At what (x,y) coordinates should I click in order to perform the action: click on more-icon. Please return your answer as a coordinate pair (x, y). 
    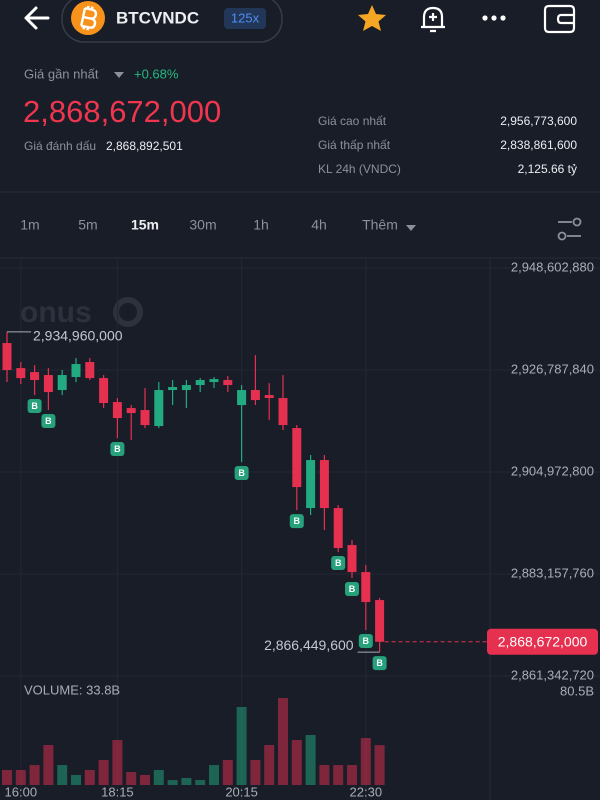
    Looking at the image, I should click on (494, 18).